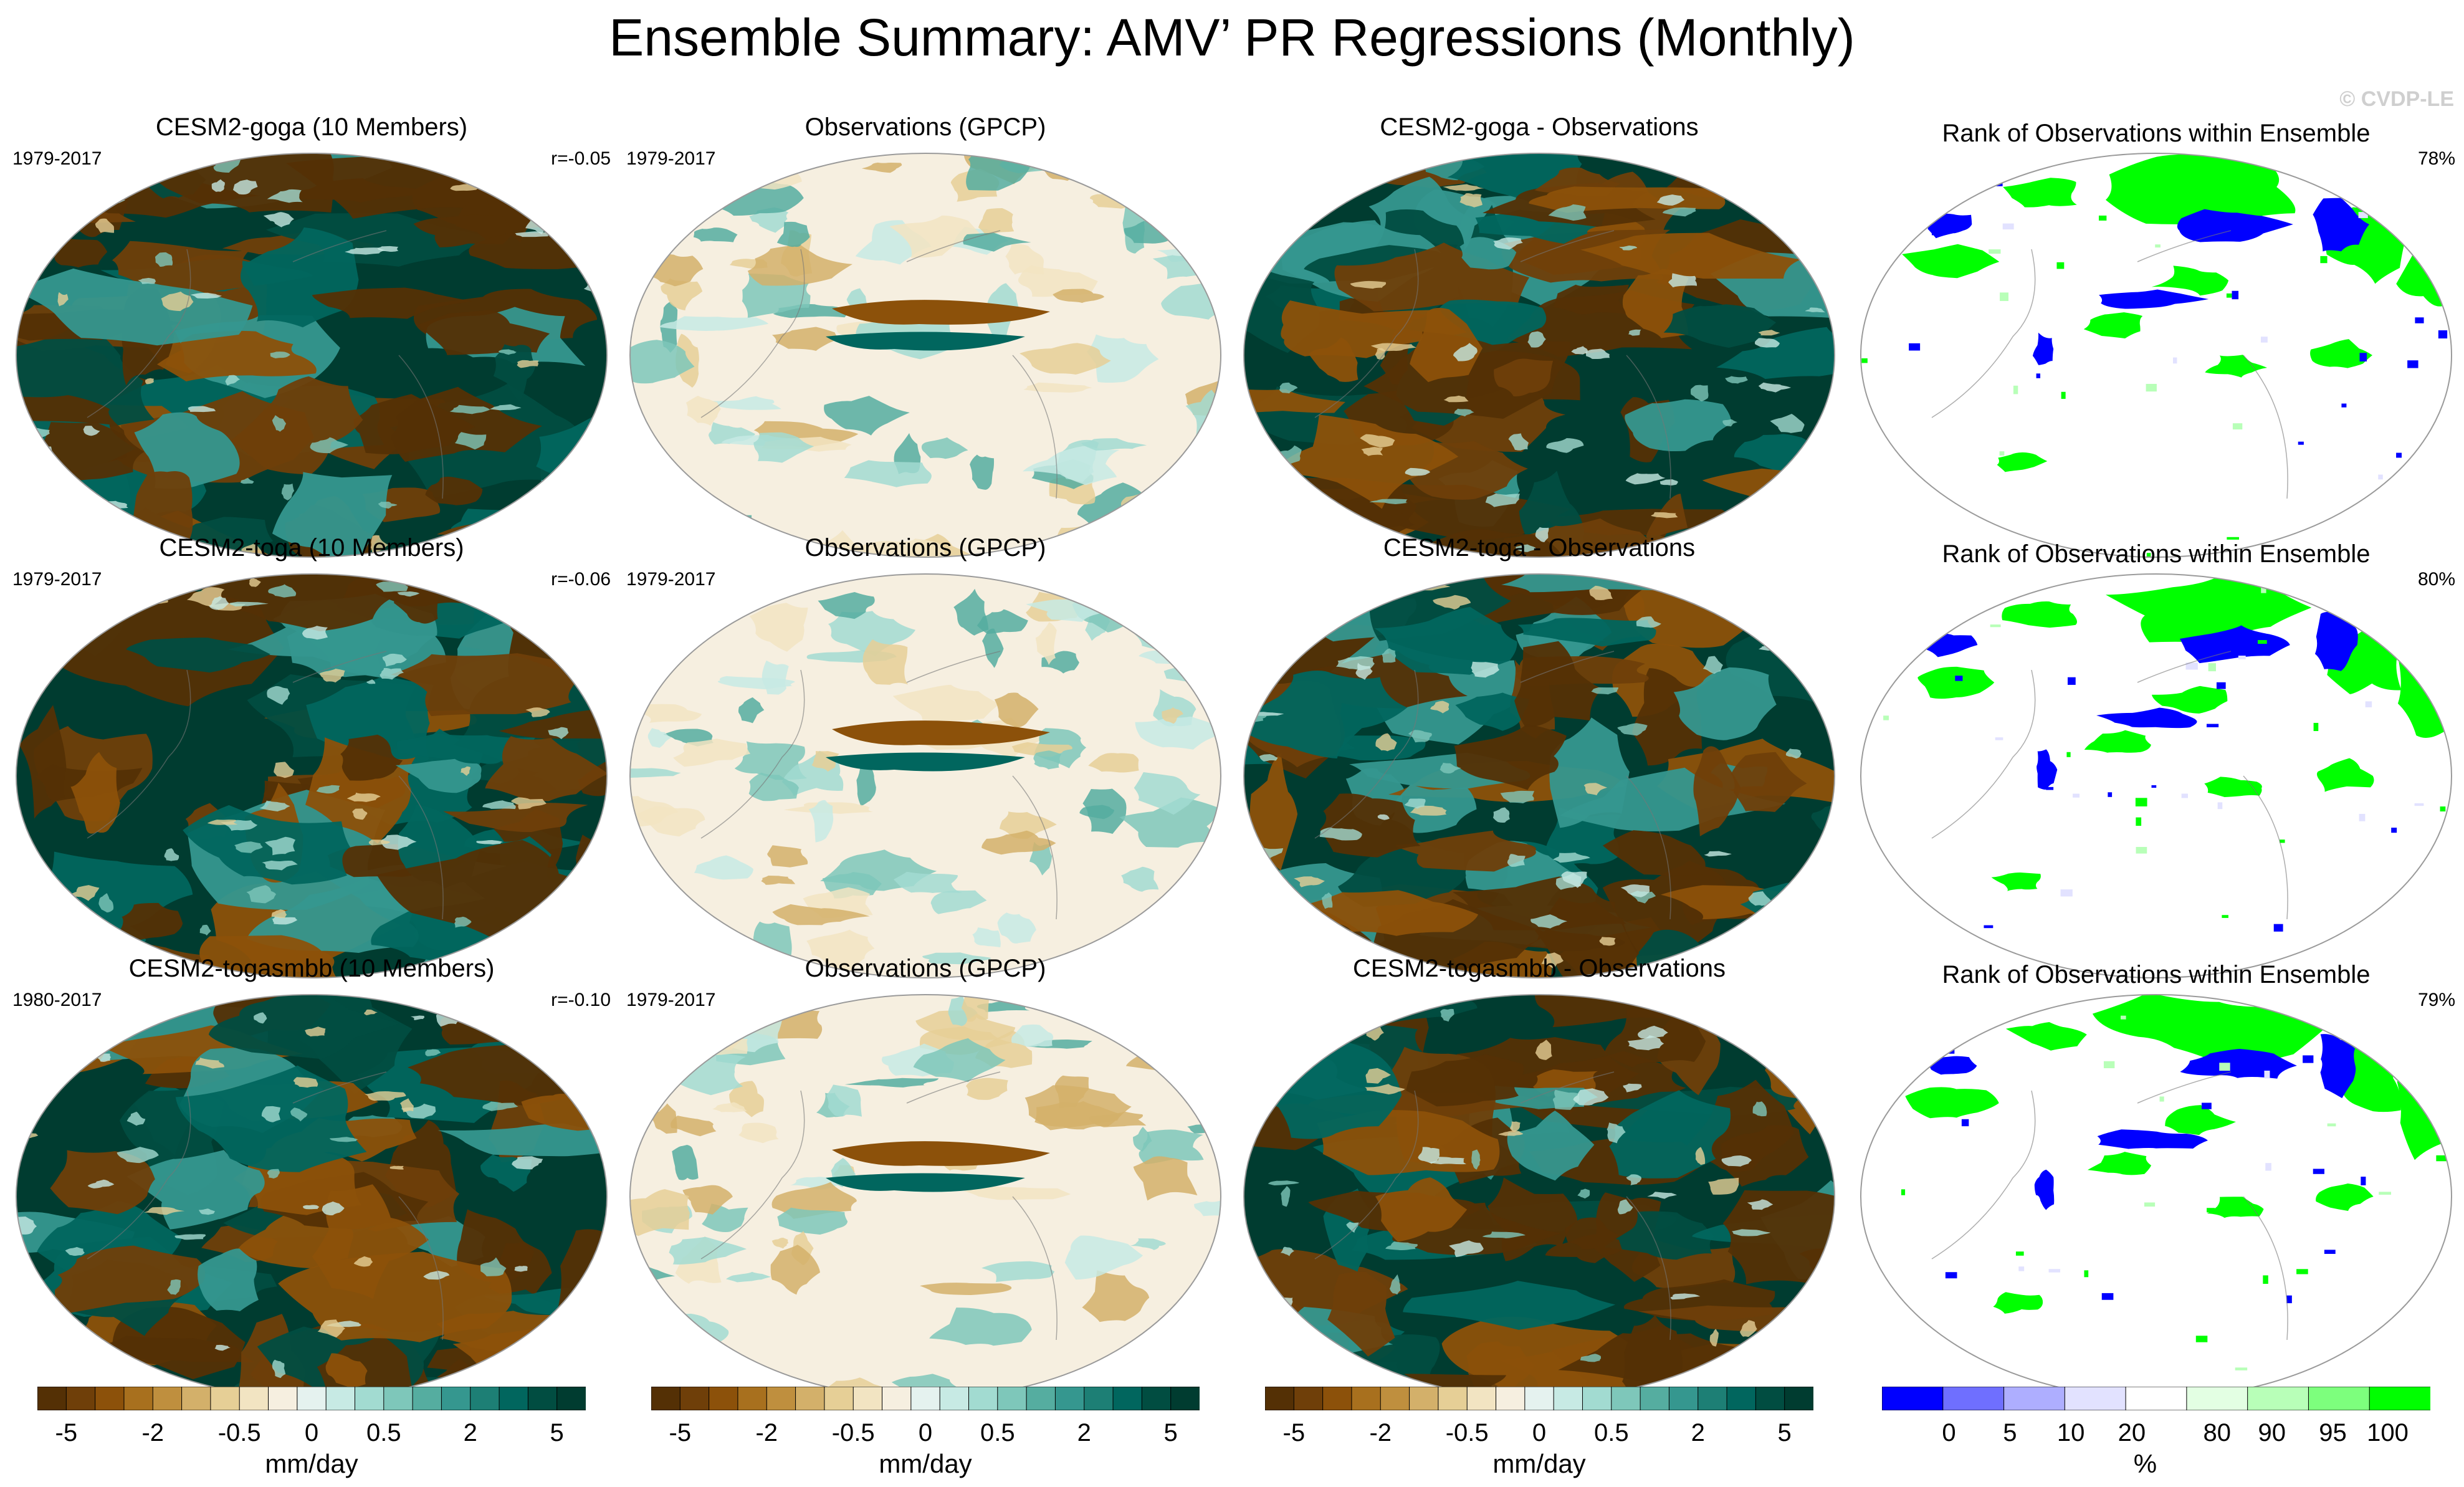  I want to click on panel-percent: 79%, so click(2436, 1000).